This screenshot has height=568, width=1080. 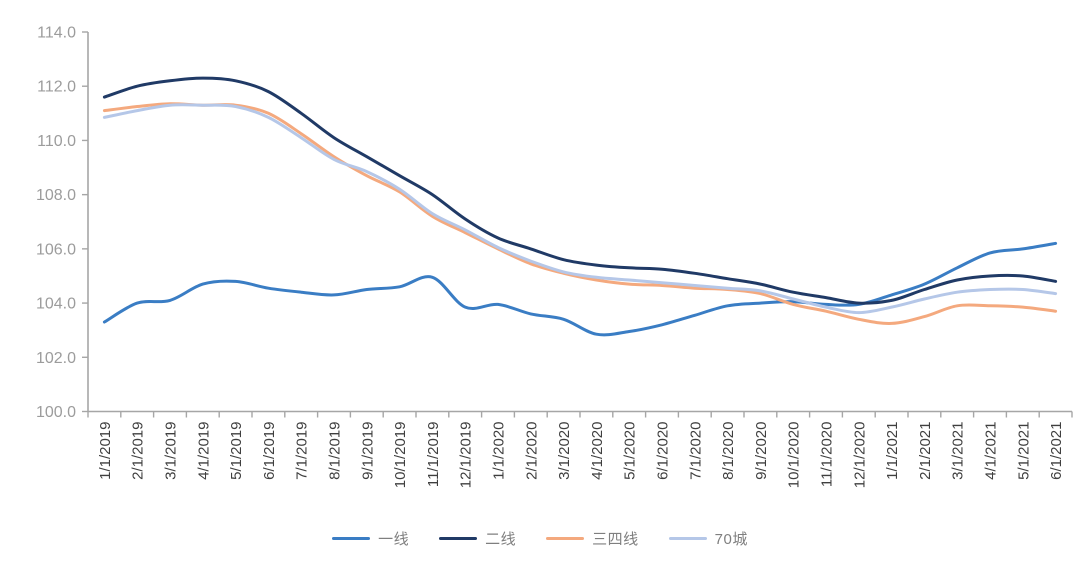 I want to click on y-axis-tick-label: 110.0, so click(x=56, y=141).